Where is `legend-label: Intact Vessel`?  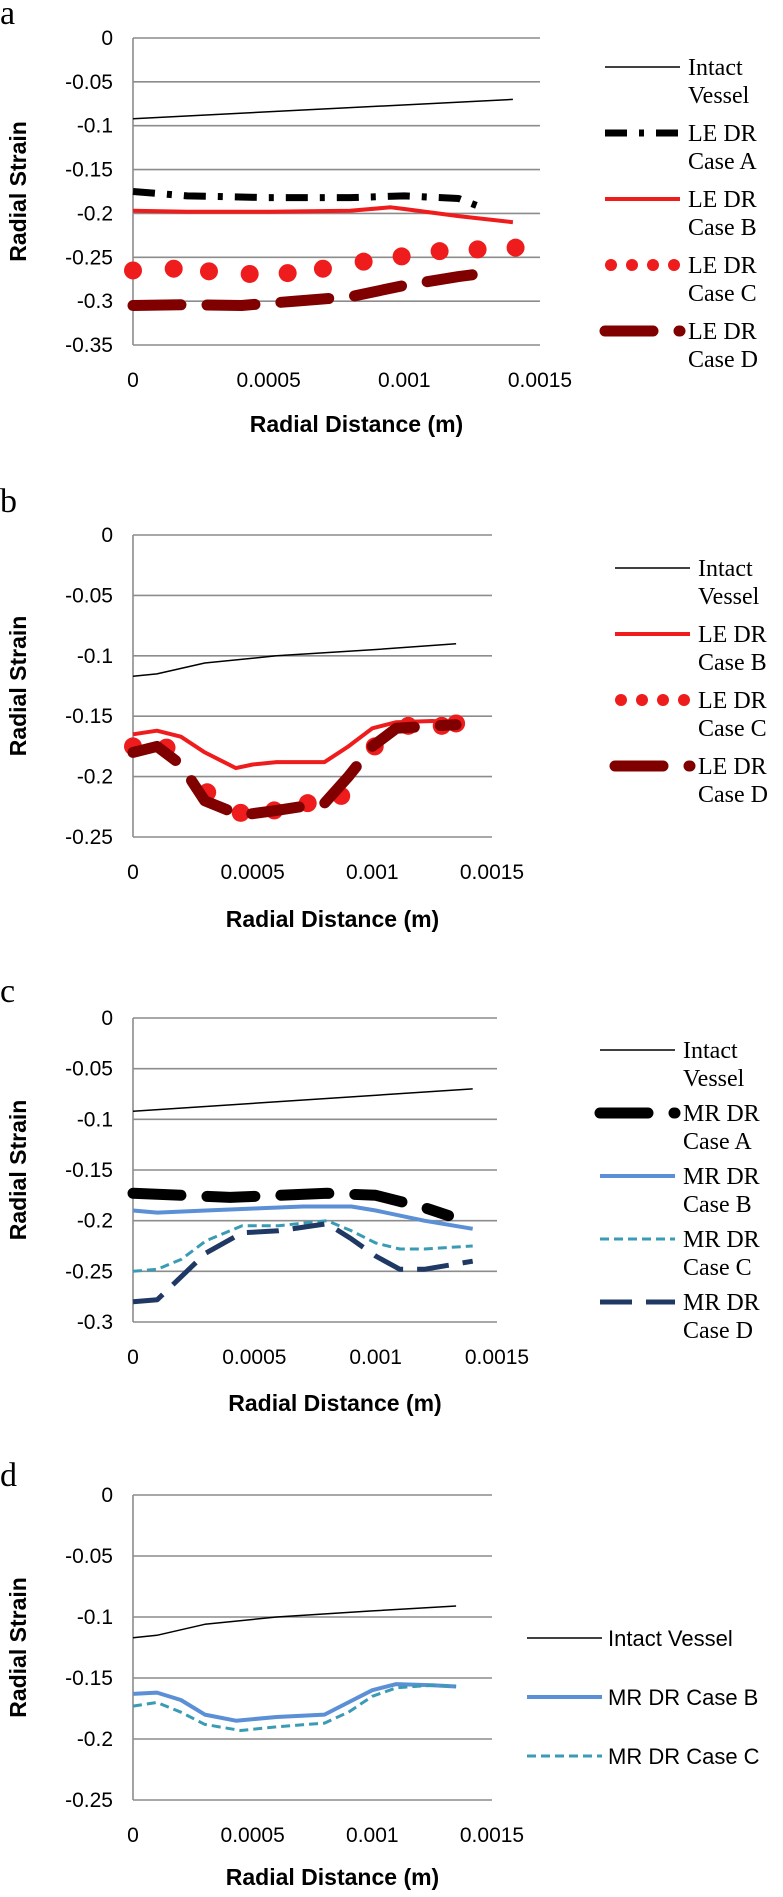 legend-label: Intact Vessel is located at coordinates (670, 1638).